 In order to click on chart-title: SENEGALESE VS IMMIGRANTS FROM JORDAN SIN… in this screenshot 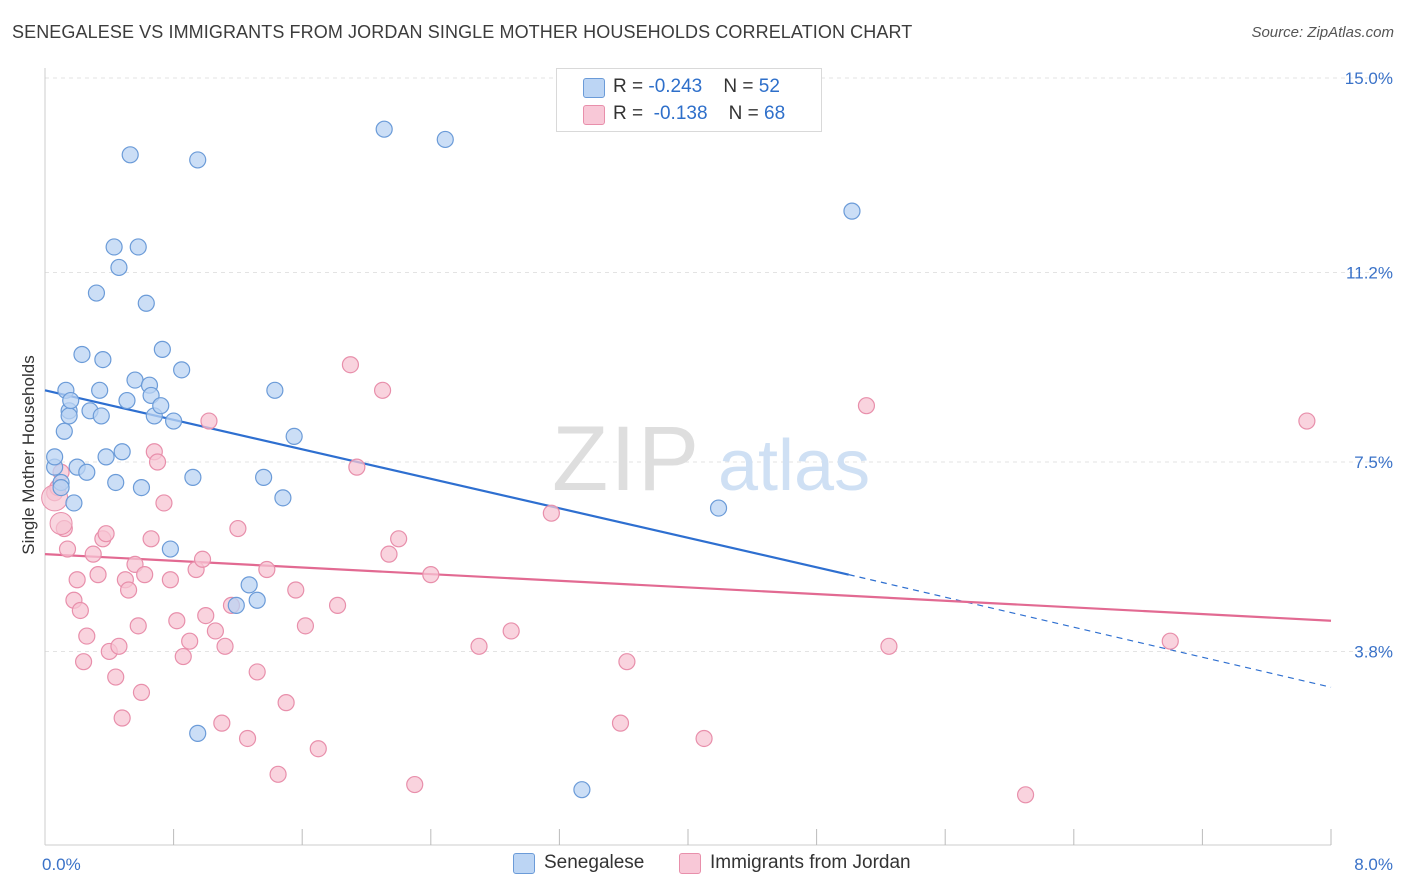, I will do `click(462, 32)`.